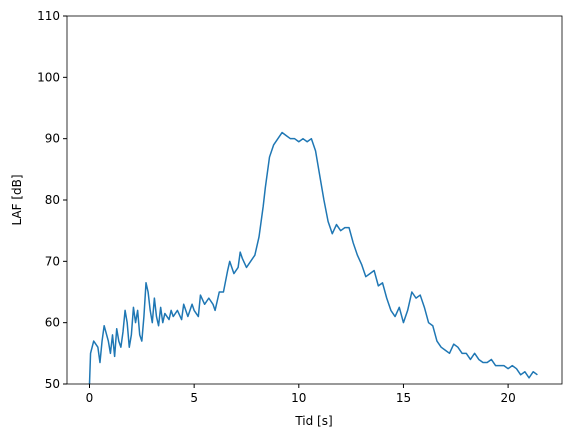 This screenshot has width=571, height=438. I want to click on y-tick-label: 70, so click(52, 261).